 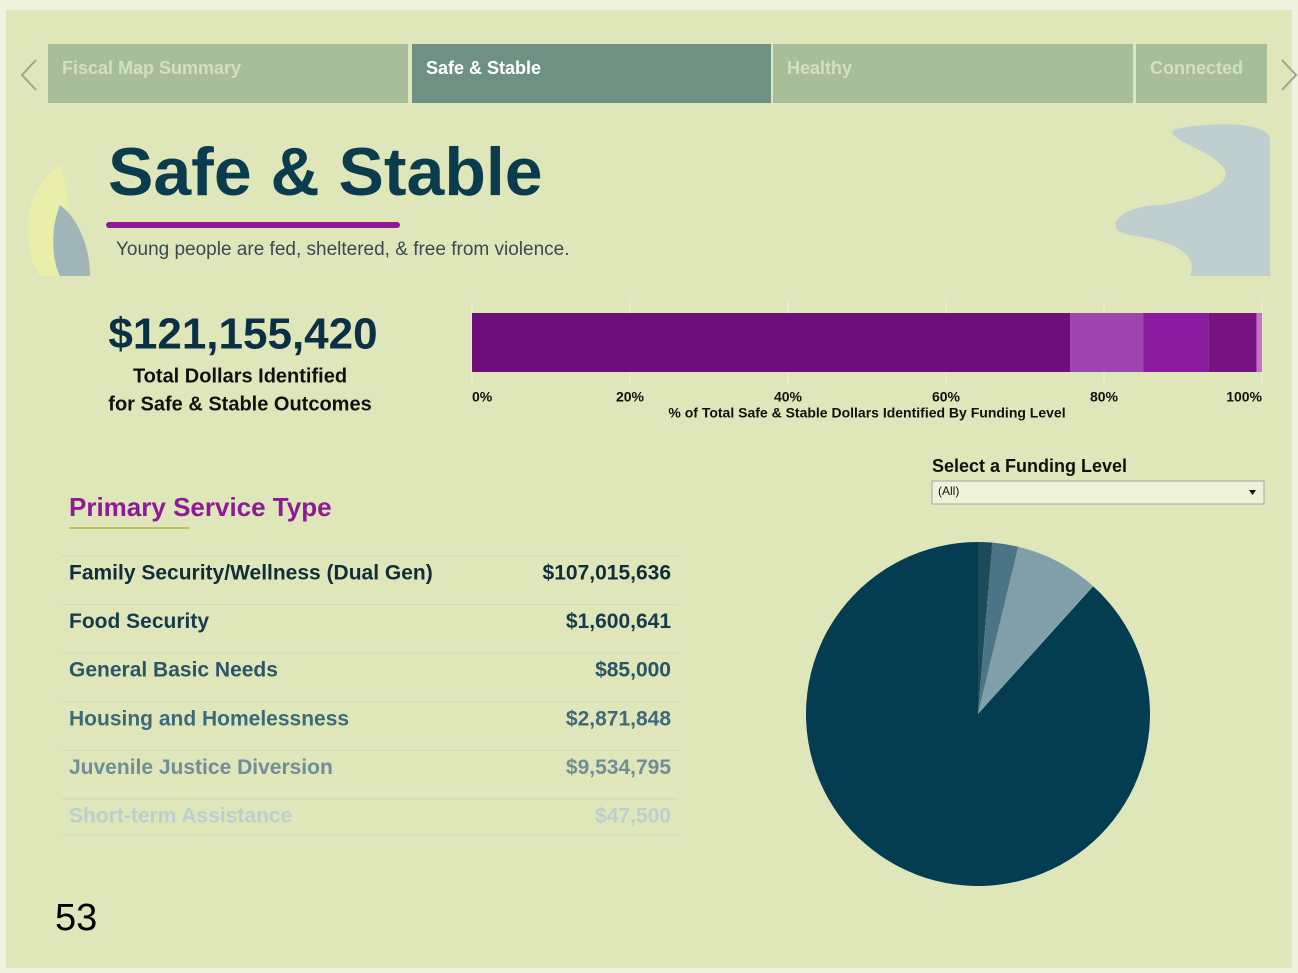 I want to click on row-name: Family Security/Wellness (Dual Gen), so click(x=251, y=573).